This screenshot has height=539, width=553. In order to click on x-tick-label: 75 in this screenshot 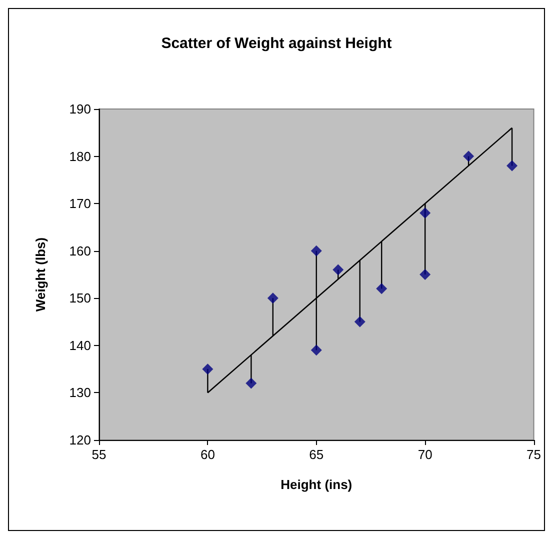, I will do `click(534, 454)`.